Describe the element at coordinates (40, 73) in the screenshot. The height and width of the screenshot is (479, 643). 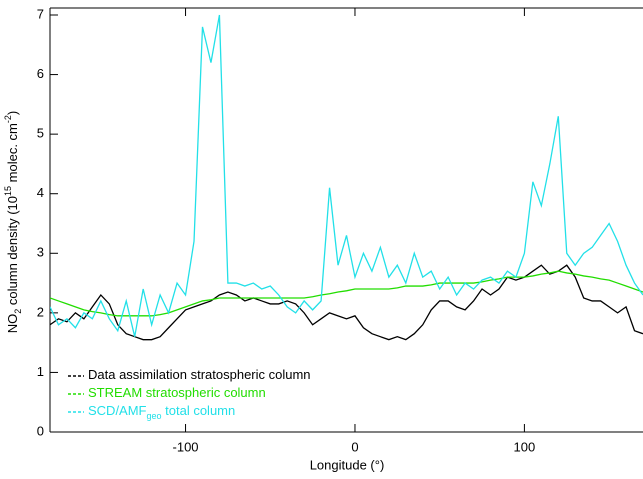
I see `y-tick-label: 6` at that location.